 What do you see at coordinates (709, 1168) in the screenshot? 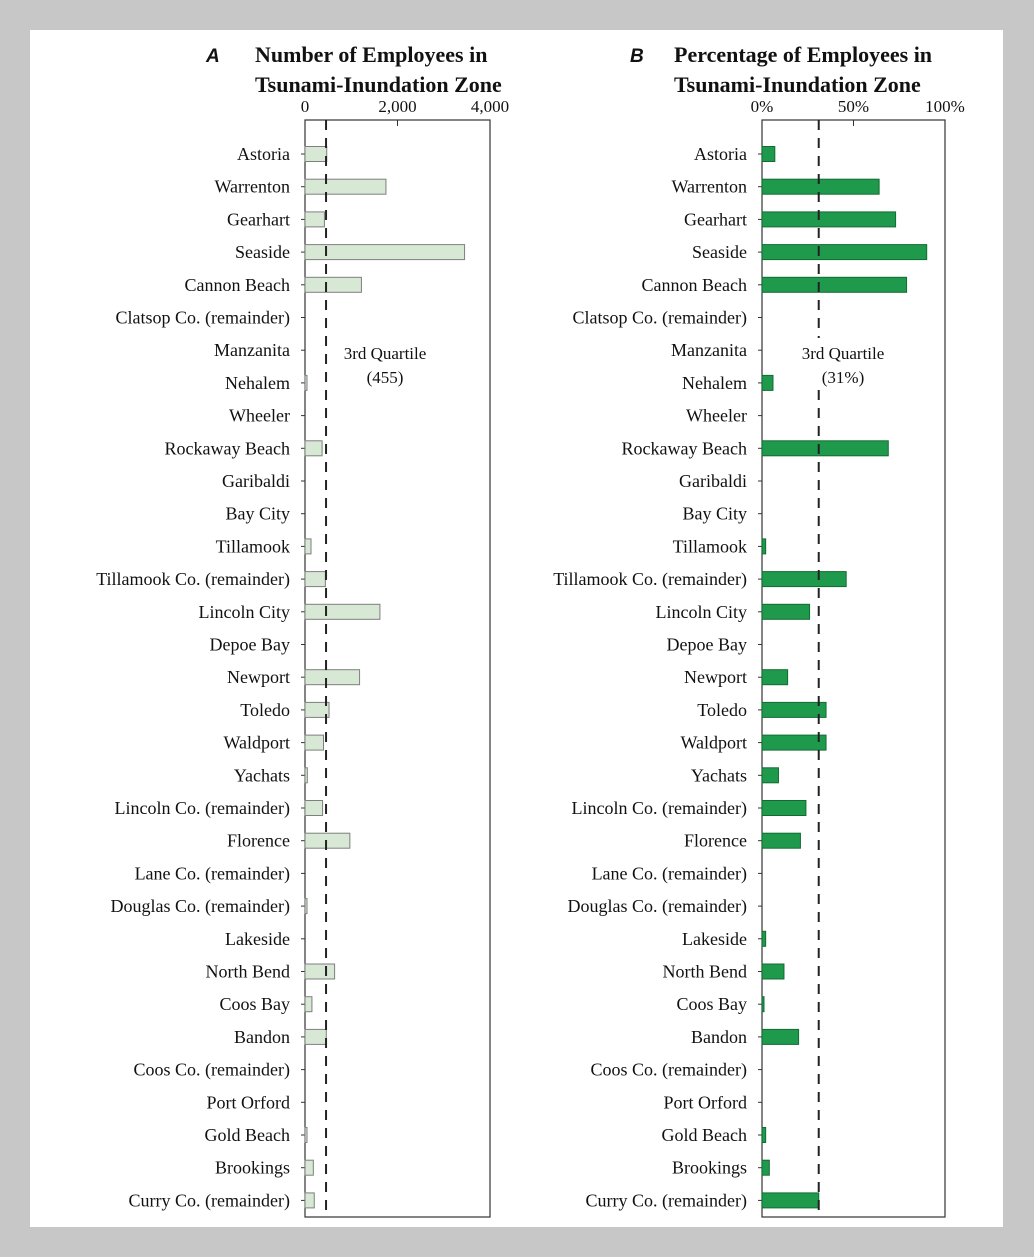
I see `category-label: Brookings` at bounding box center [709, 1168].